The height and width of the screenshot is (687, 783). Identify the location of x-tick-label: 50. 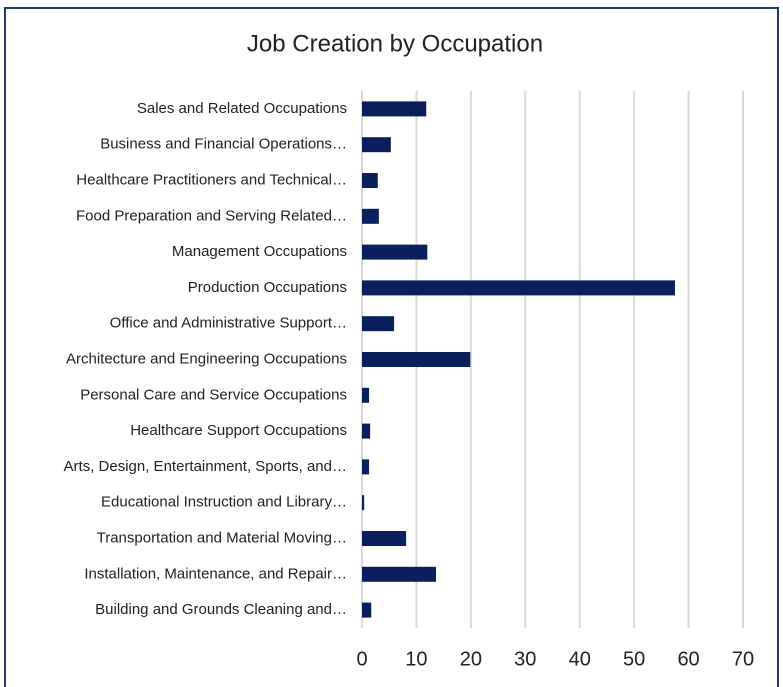
(634, 659).